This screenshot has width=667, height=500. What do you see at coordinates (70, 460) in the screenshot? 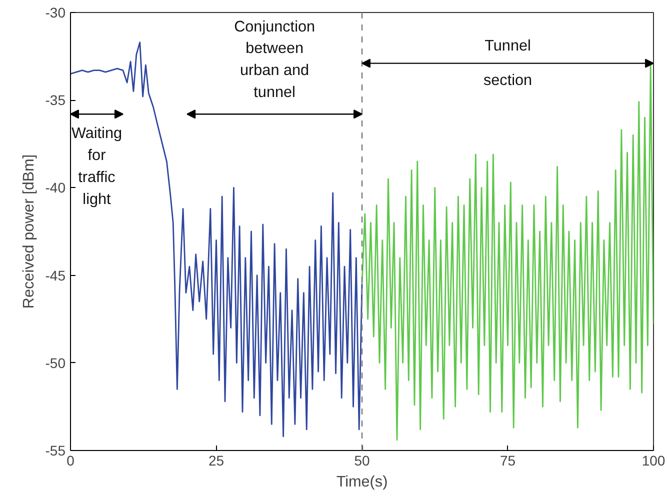
I see `x-tick-label: 0` at bounding box center [70, 460].